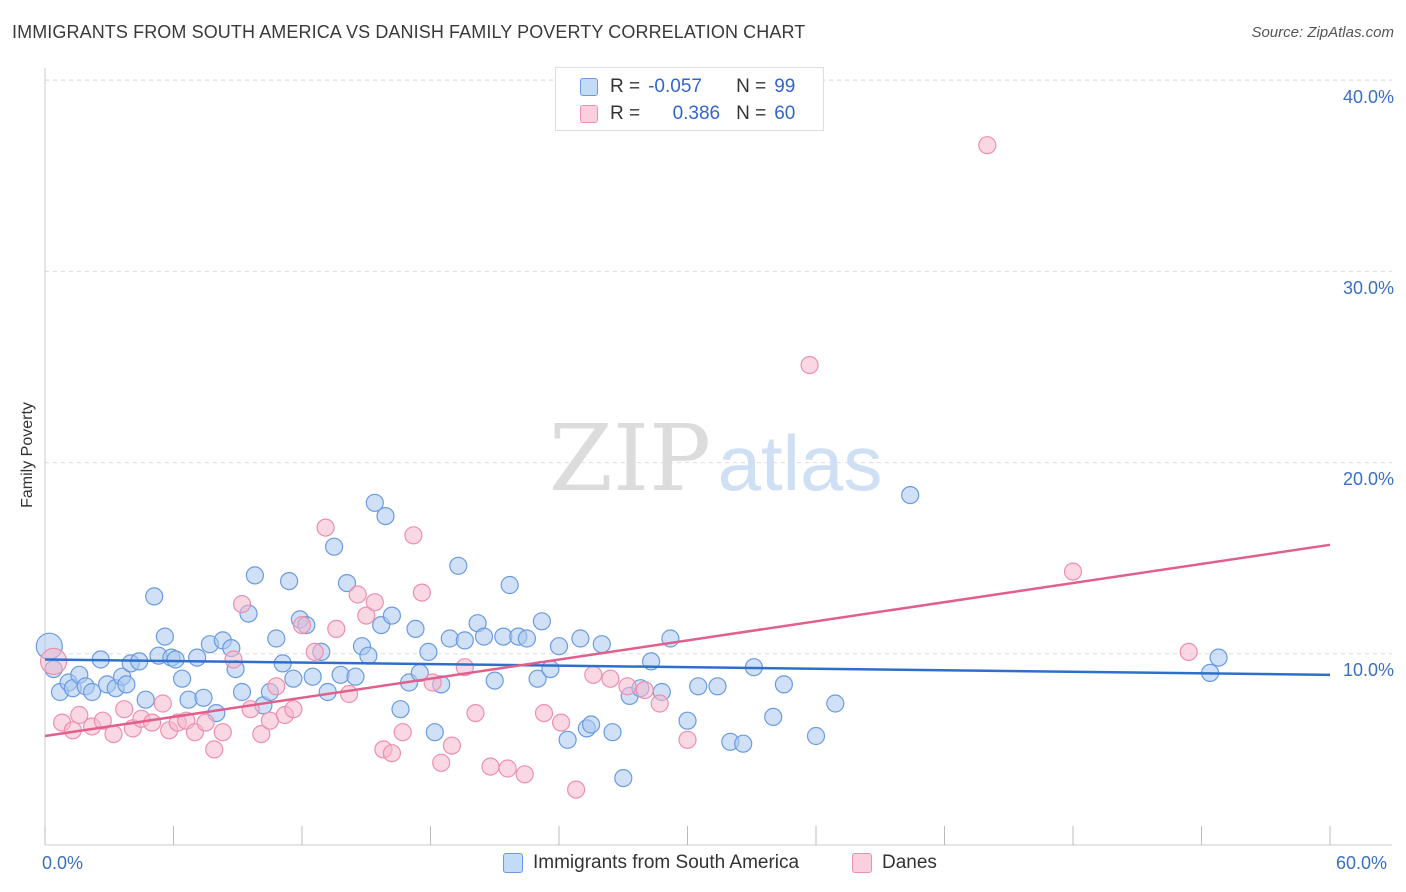 This screenshot has width=1406, height=892. Describe the element at coordinates (589, 114) in the screenshot. I see `legend-swatch-pink` at that location.